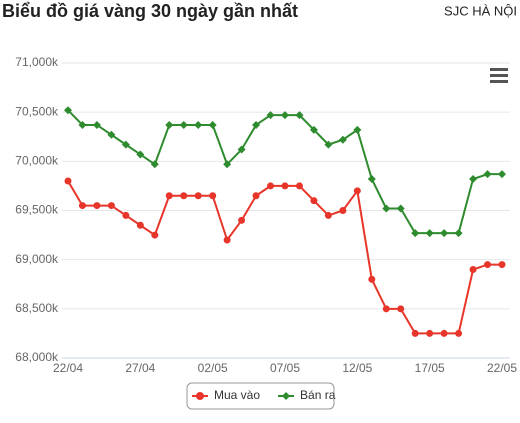  Describe the element at coordinates (68, 368) in the screenshot. I see `x-tick-label: 22/04` at that location.